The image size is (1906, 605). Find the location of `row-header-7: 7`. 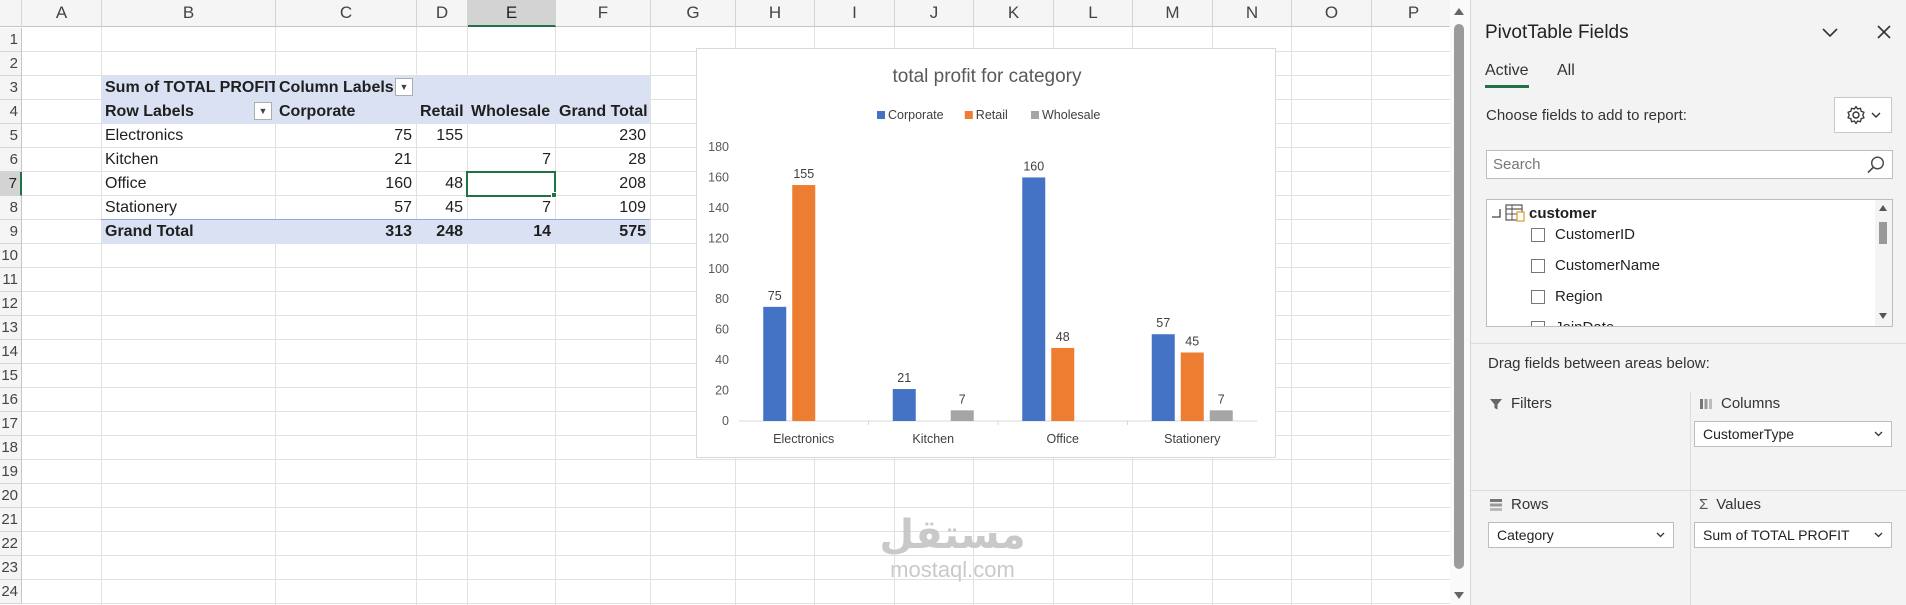

row-header-7: 7 is located at coordinates (11, 184).